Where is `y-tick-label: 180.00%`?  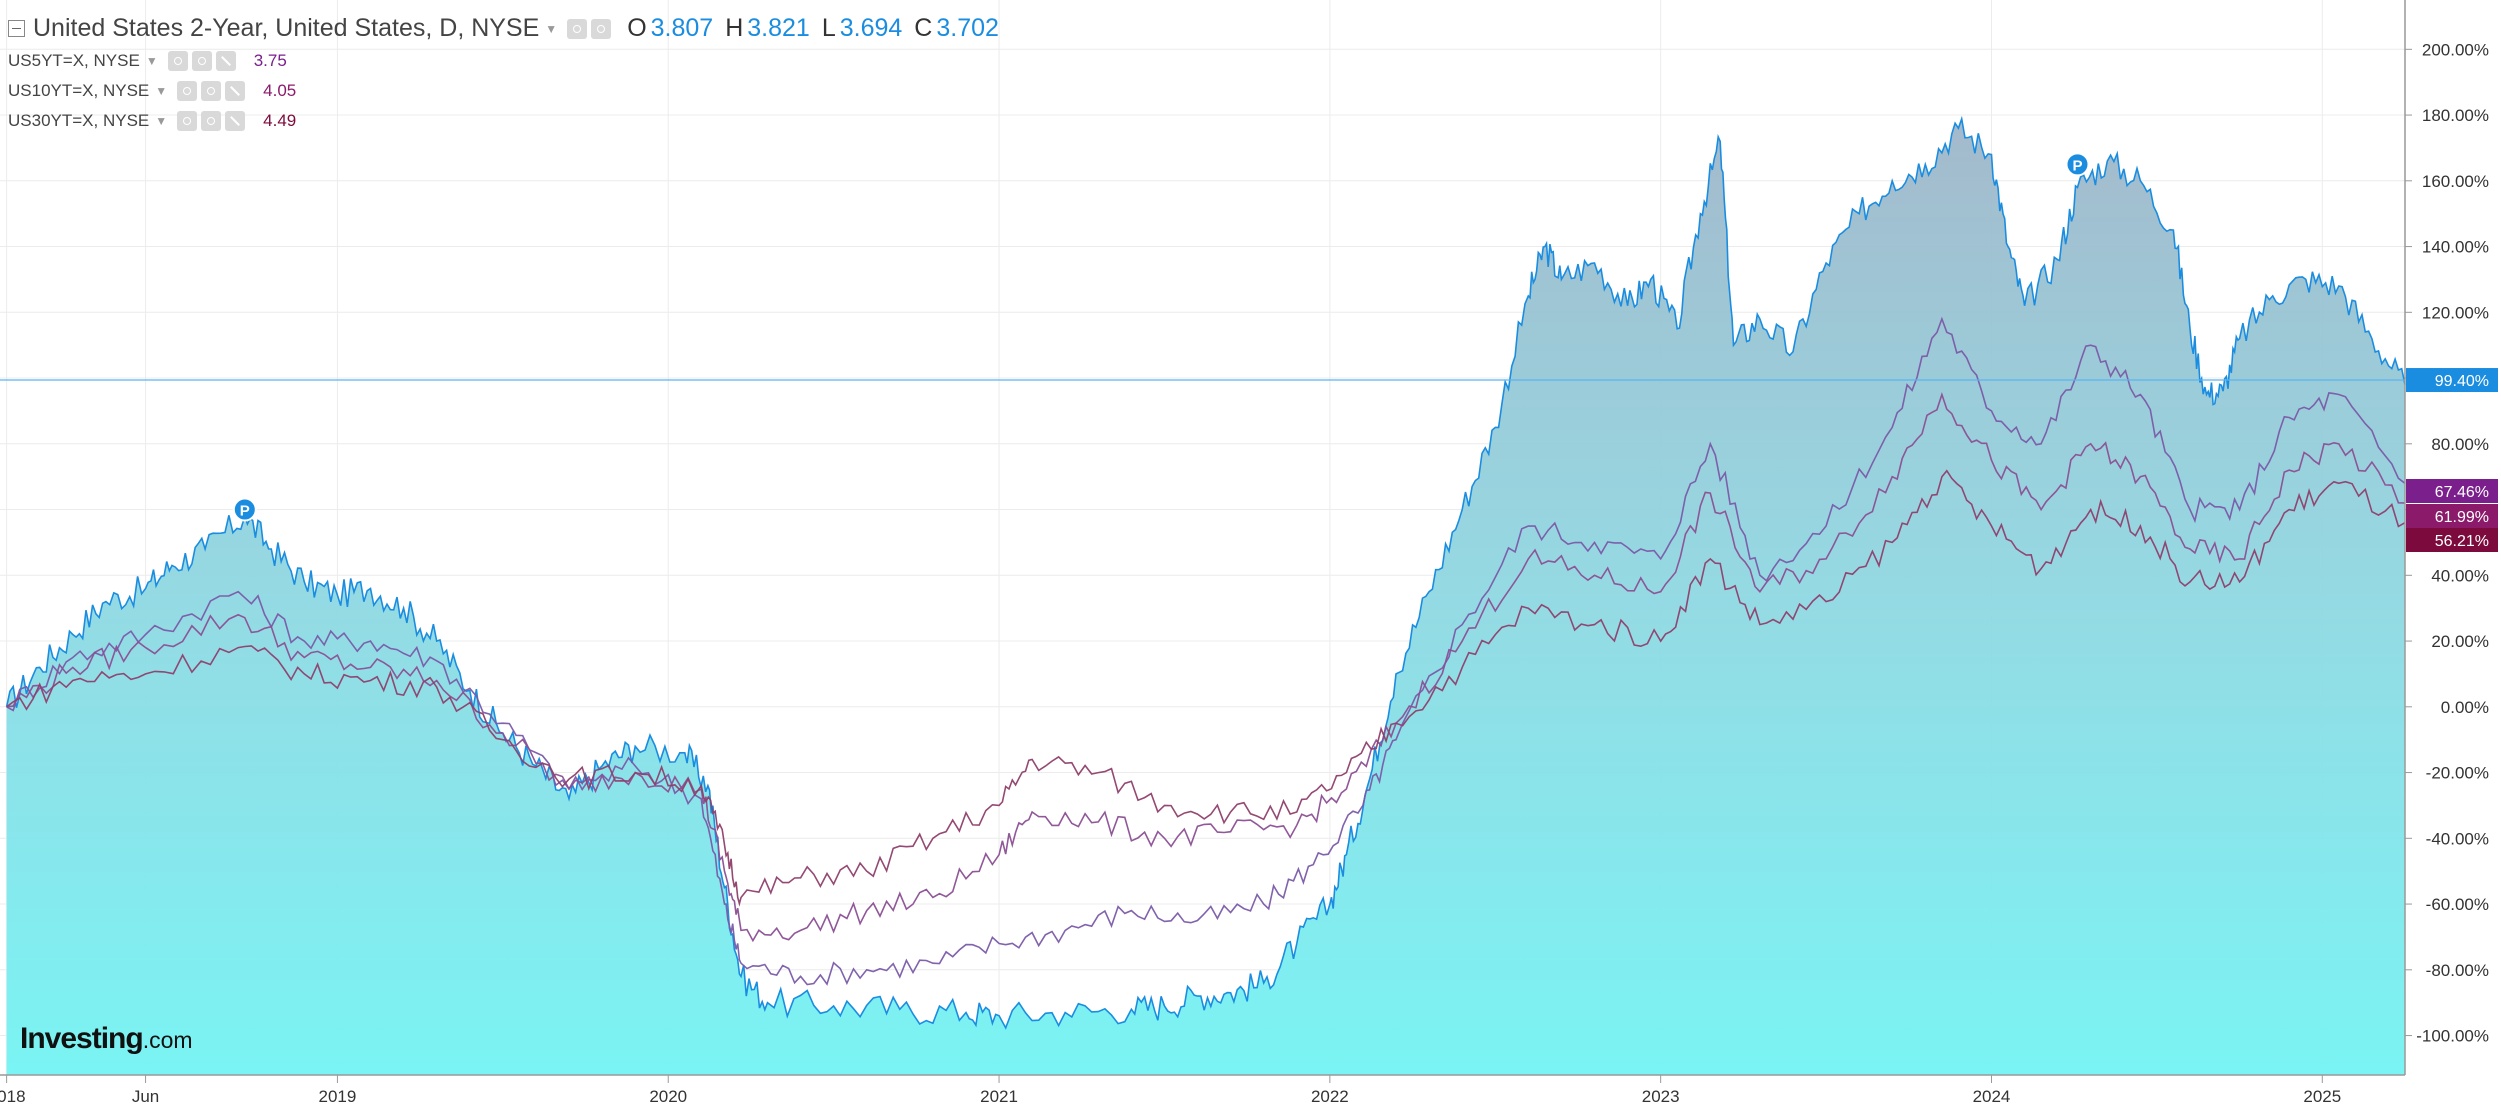 y-tick-label: 180.00% is located at coordinates (2455, 115).